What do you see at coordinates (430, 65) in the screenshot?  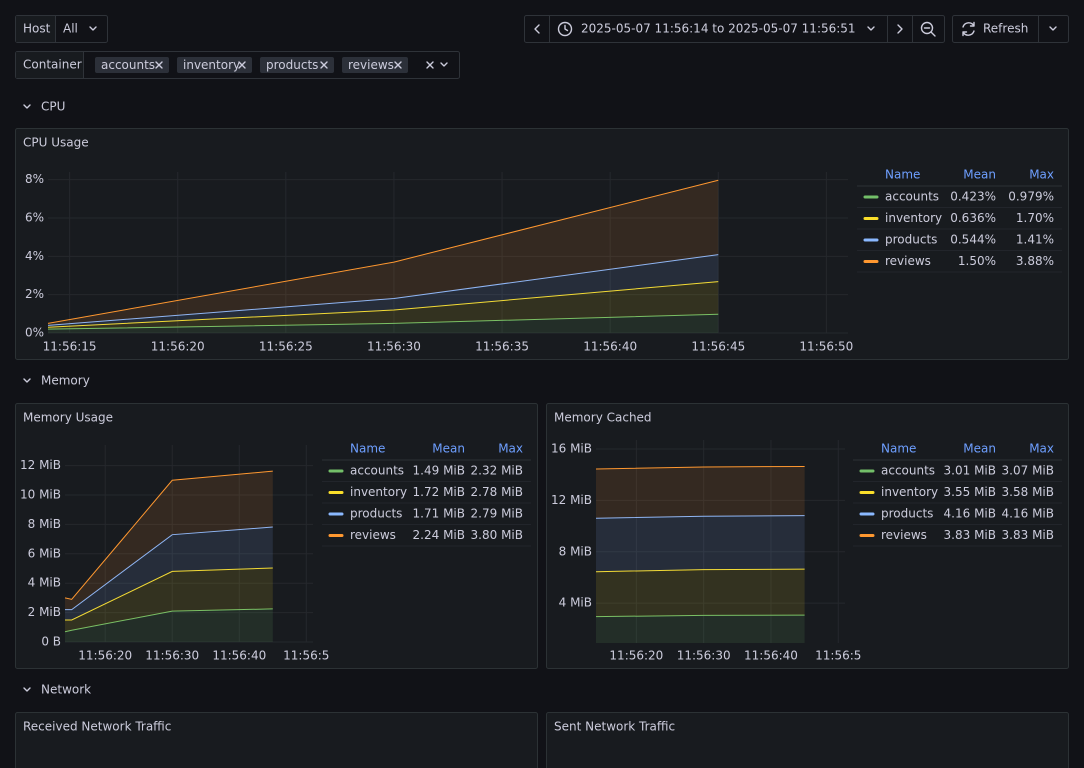 I see `clear-icon` at bounding box center [430, 65].